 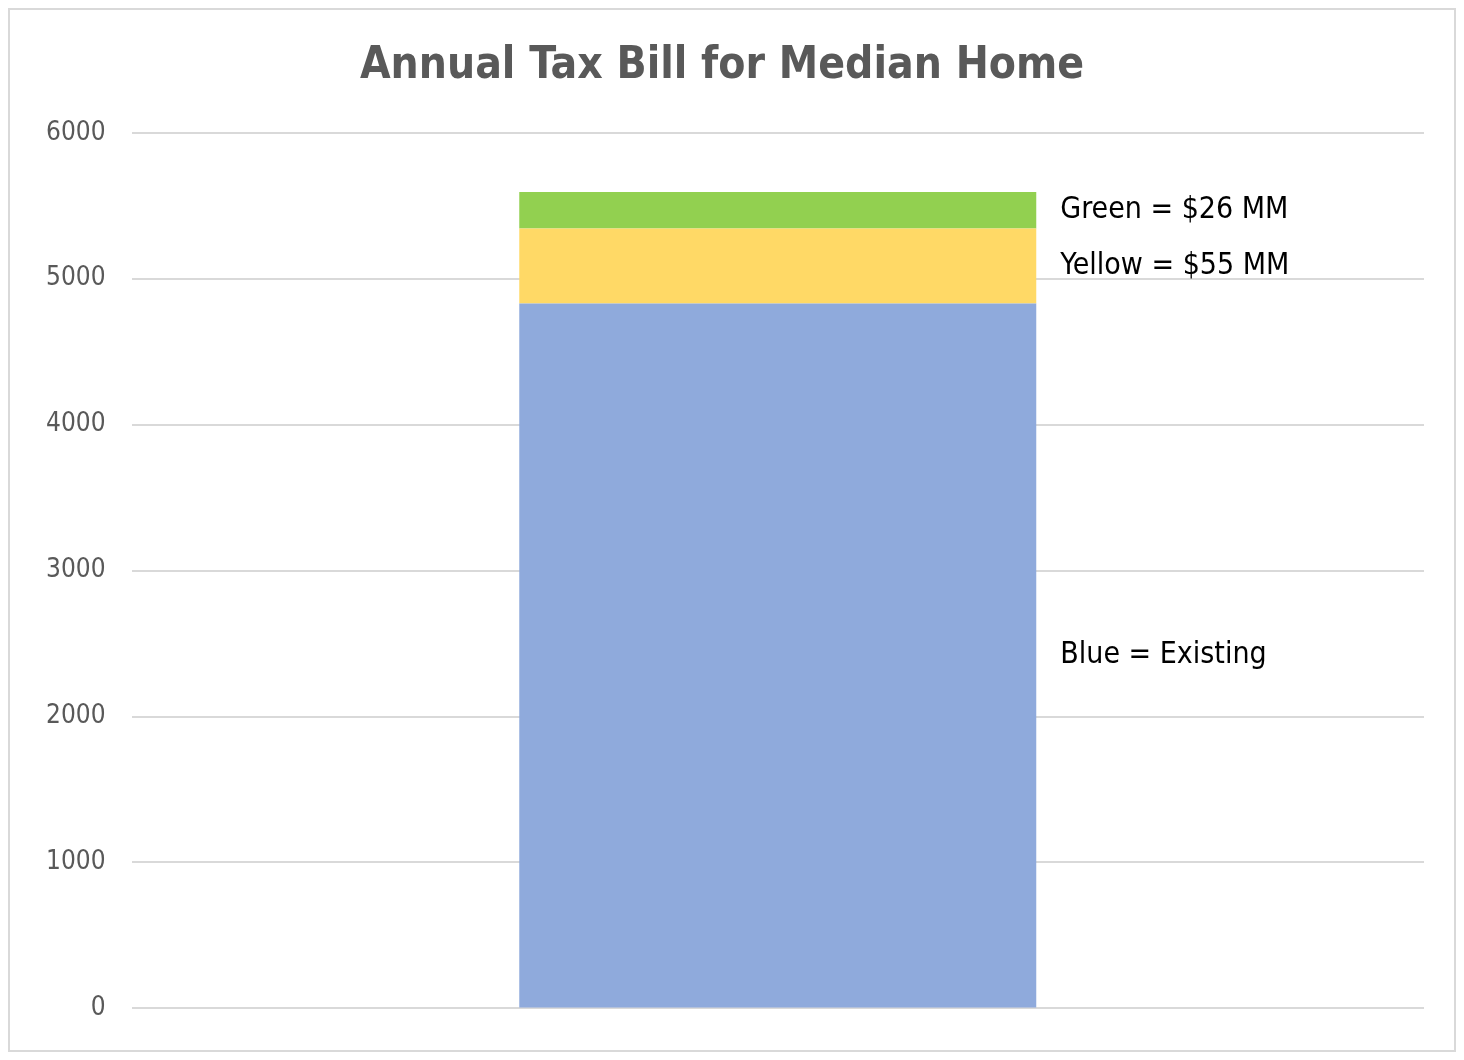 What do you see at coordinates (1163, 653) in the screenshot?
I see `series-label: Blue = Existing` at bounding box center [1163, 653].